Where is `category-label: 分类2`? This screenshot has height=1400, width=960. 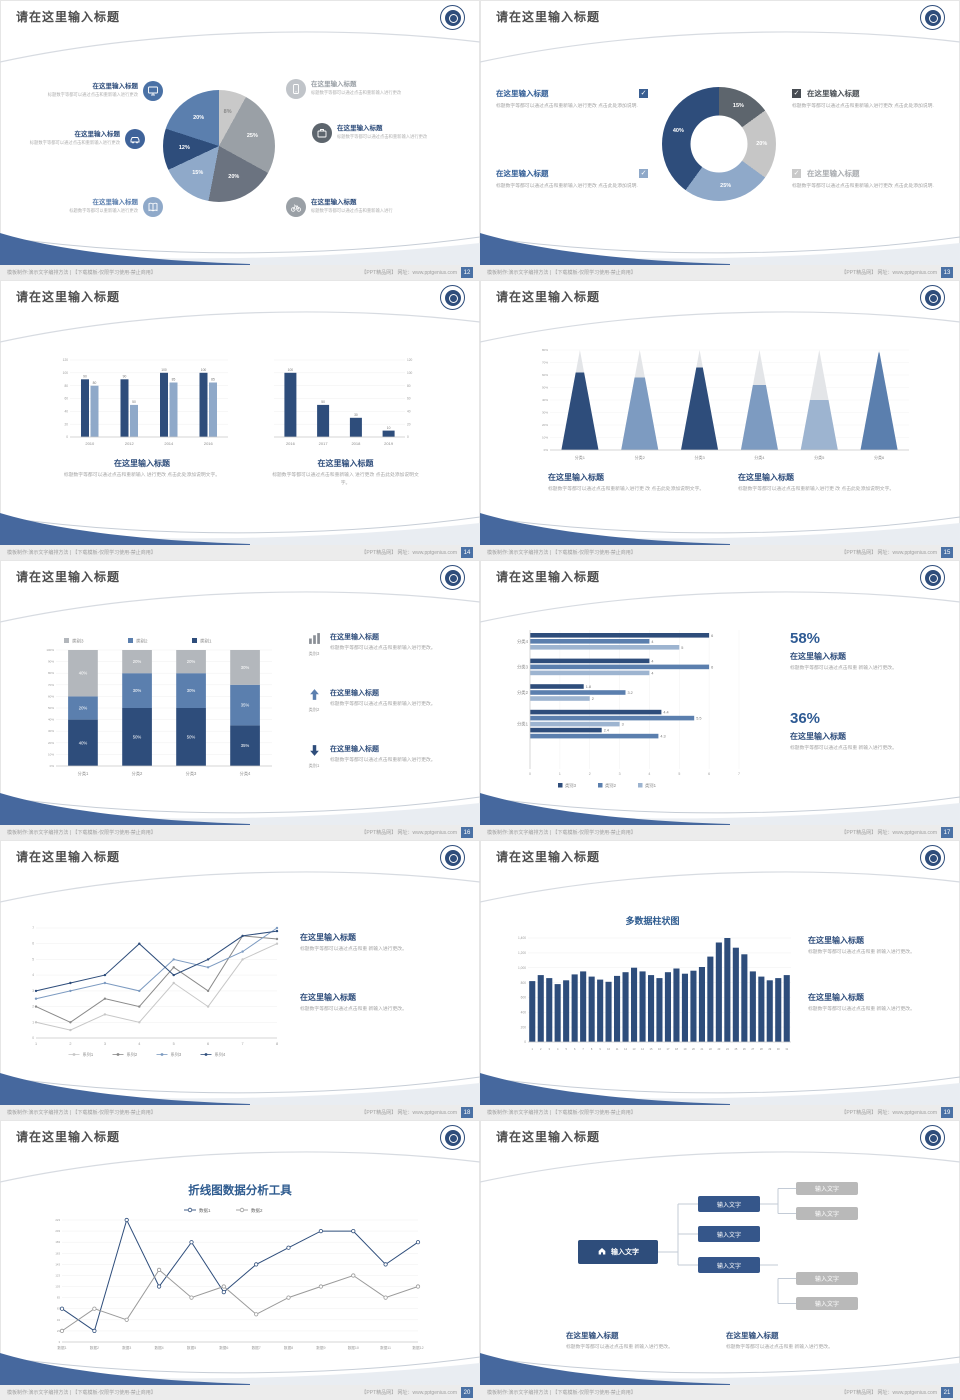
category-label: 分类2 is located at coordinates (523, 692).